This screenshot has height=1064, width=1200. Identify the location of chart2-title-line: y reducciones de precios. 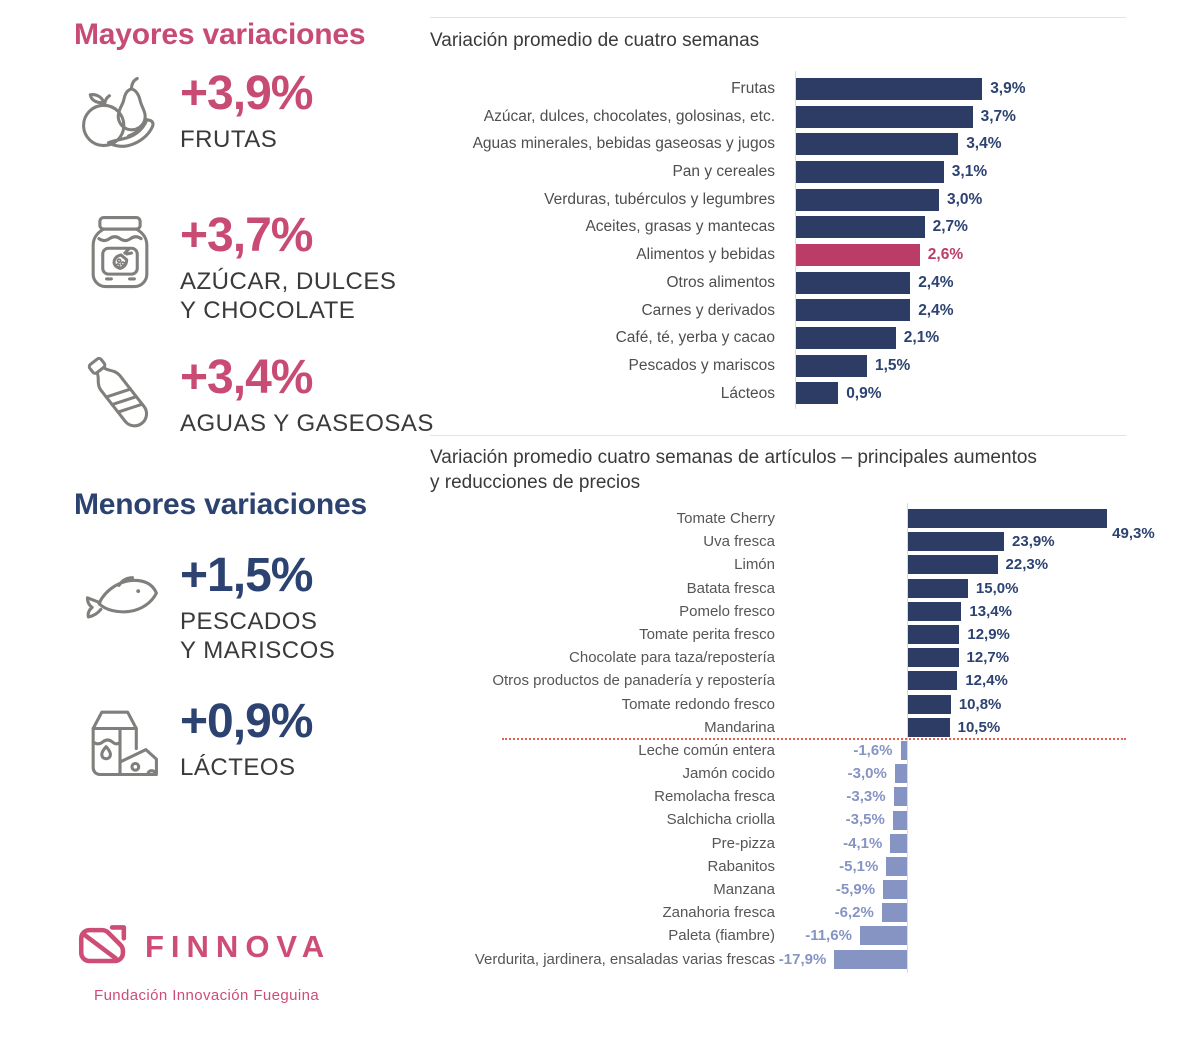
(535, 482).